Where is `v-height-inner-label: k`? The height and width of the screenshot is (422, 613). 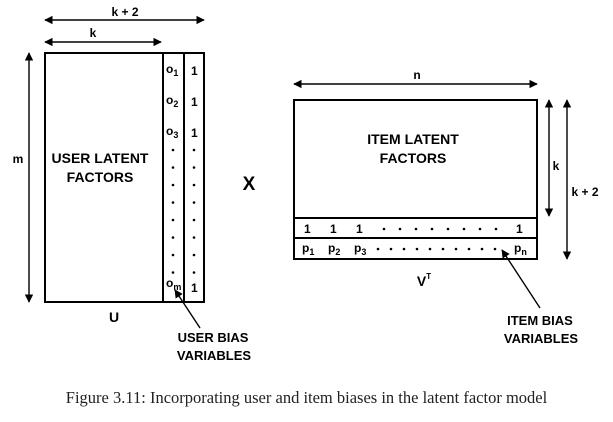 v-height-inner-label: k is located at coordinates (556, 166).